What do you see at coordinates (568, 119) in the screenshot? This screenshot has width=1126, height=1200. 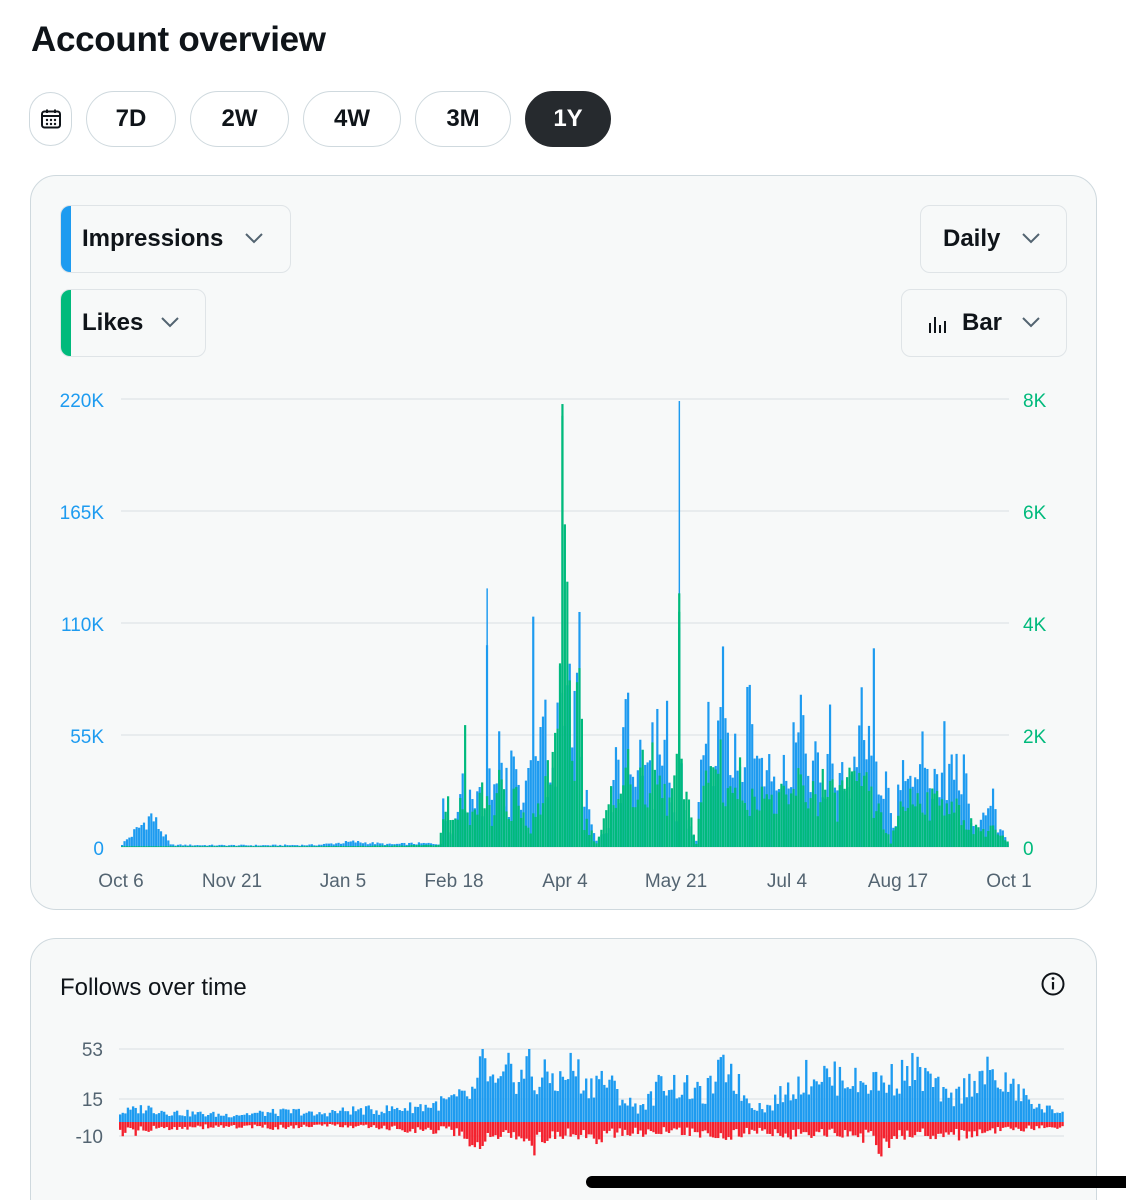 I see `range-1y-button: 1Y` at bounding box center [568, 119].